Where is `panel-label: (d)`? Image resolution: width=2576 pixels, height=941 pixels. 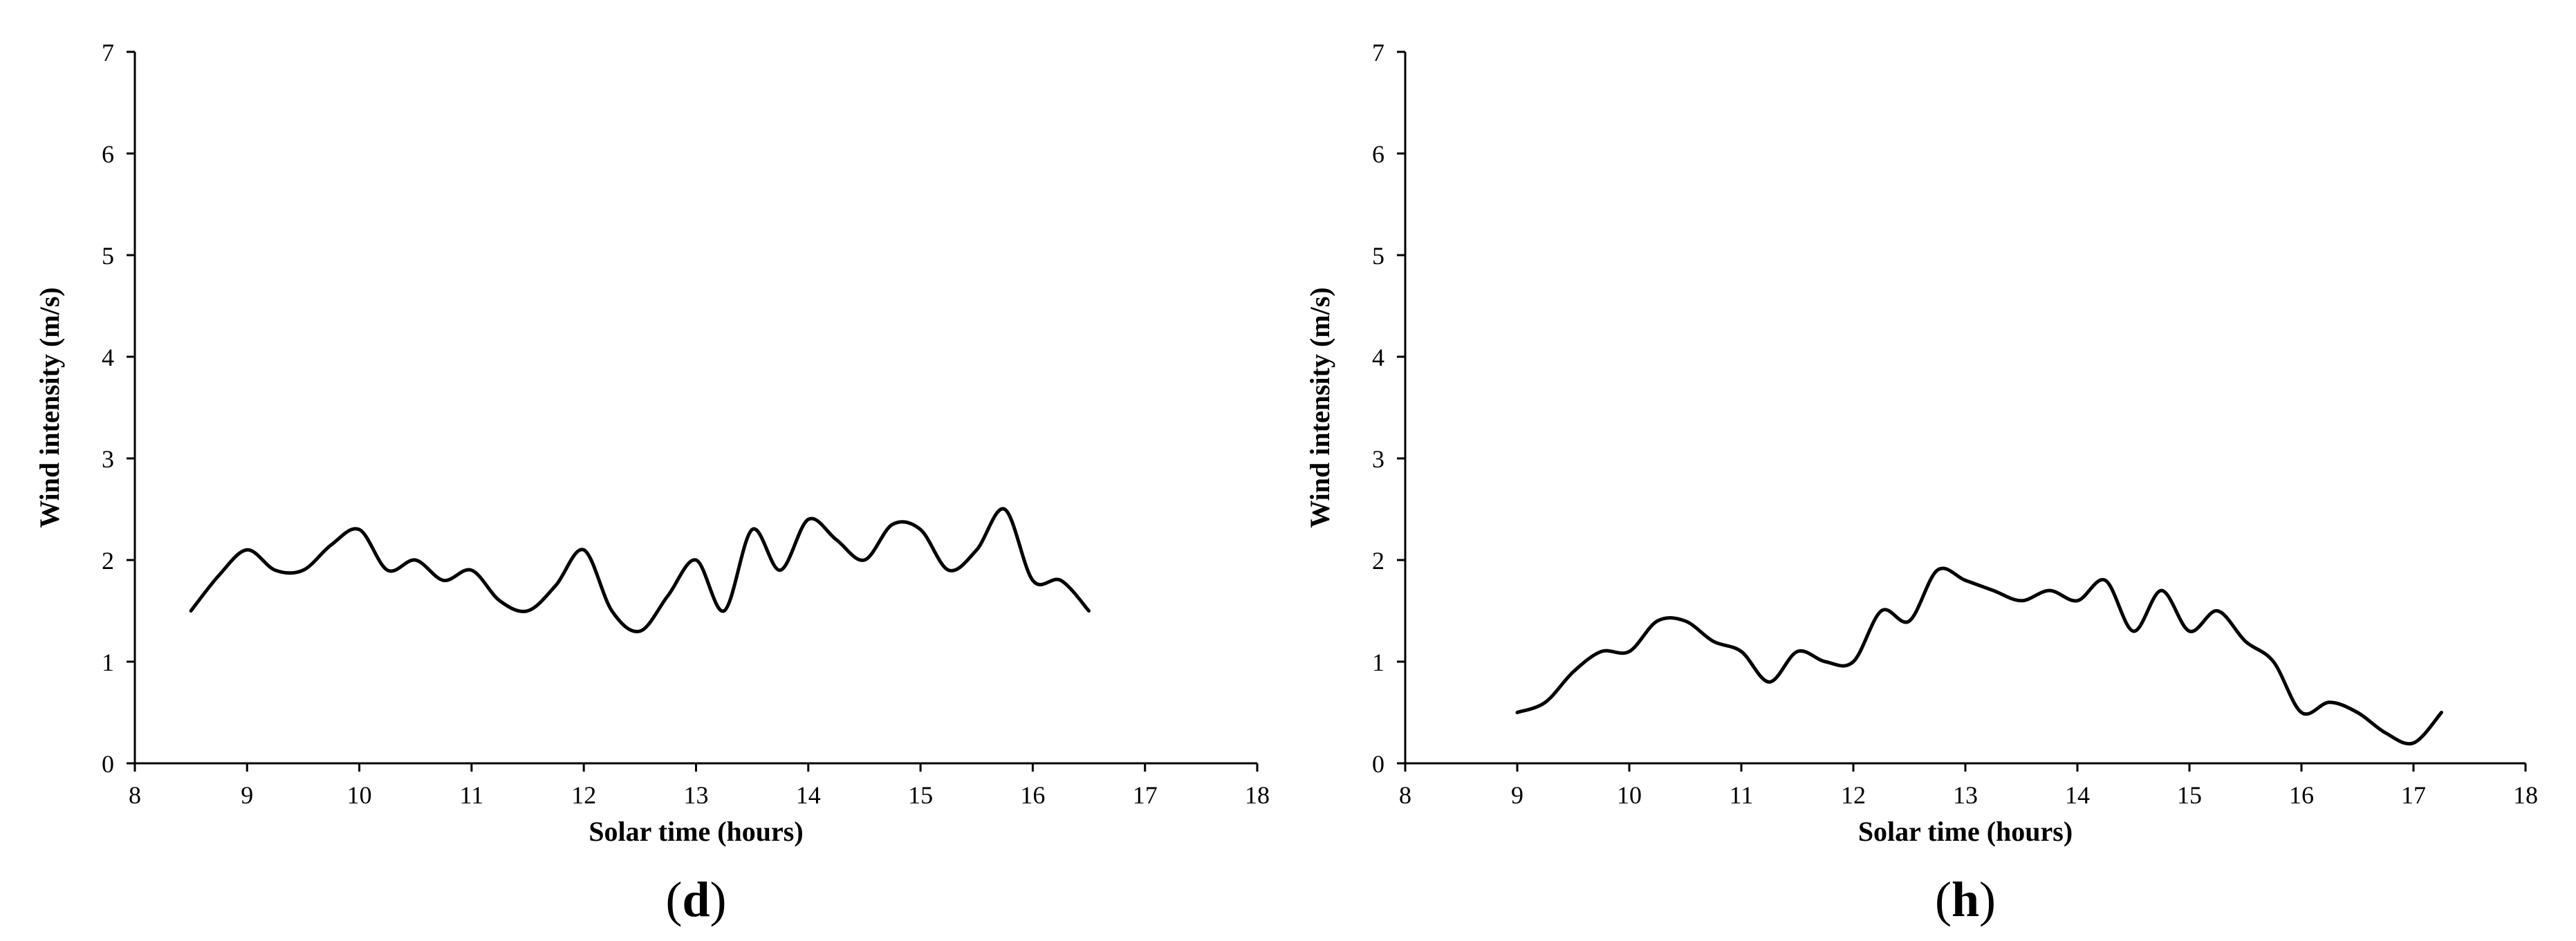 panel-label: (d) is located at coordinates (696, 900).